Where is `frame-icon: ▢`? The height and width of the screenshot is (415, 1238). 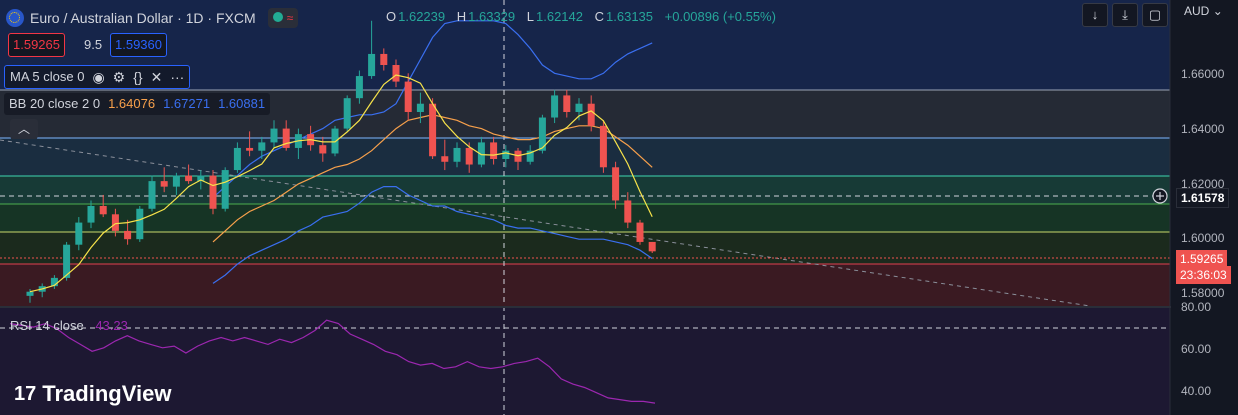
frame-icon: ▢ is located at coordinates (1155, 14).